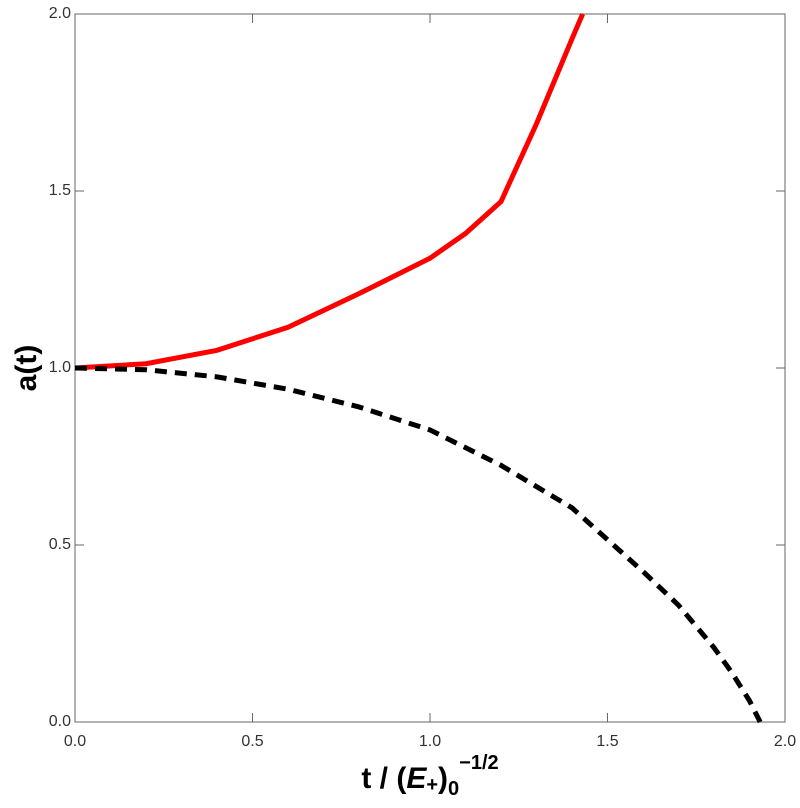 Image resolution: width=800 pixels, height=808 pixels. I want to click on y-axis-label: a(t), so click(26, 368).